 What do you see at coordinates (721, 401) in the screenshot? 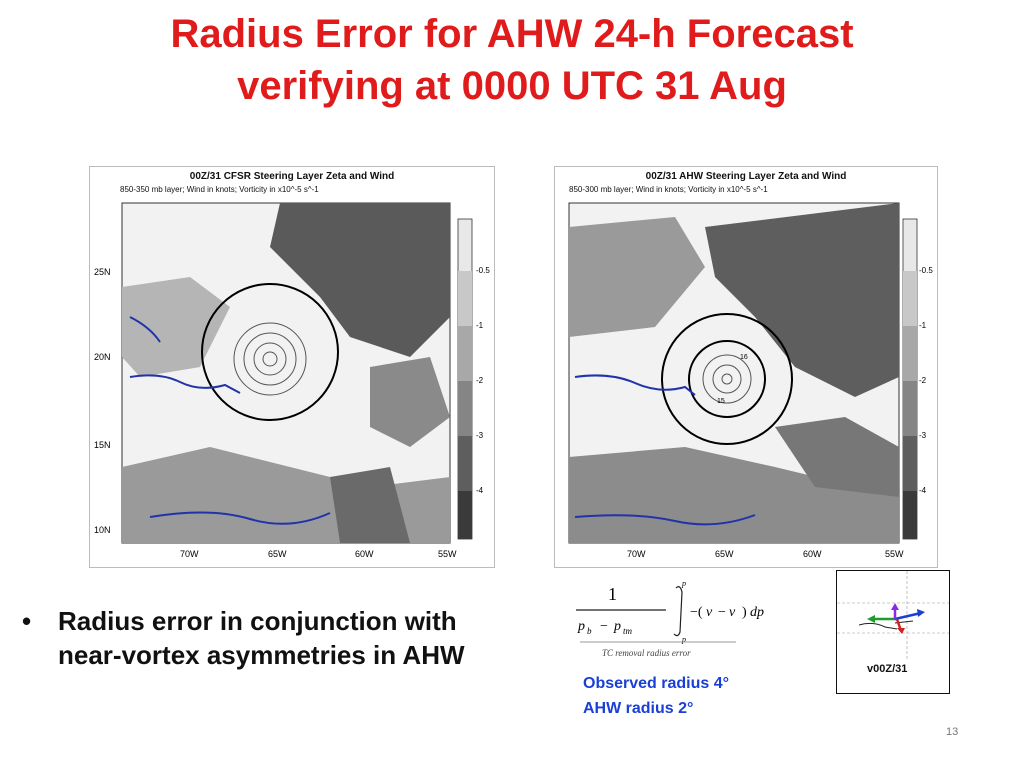
I see `ahw-contour-label: 15` at bounding box center [721, 401].